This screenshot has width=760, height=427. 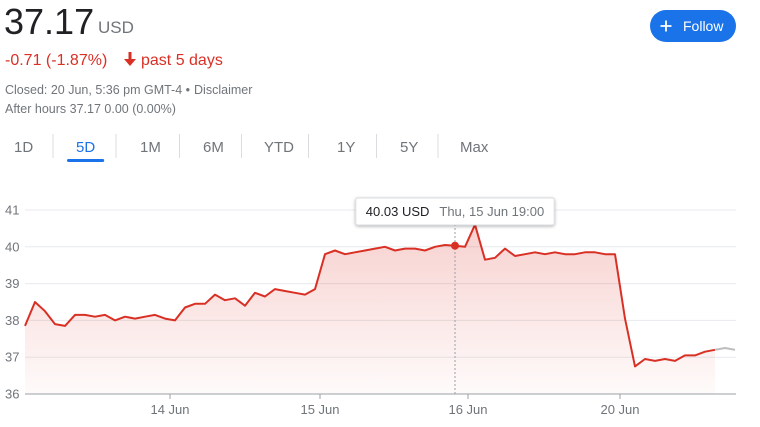 What do you see at coordinates (85, 147) in the screenshot?
I see `range-tab: 5D` at bounding box center [85, 147].